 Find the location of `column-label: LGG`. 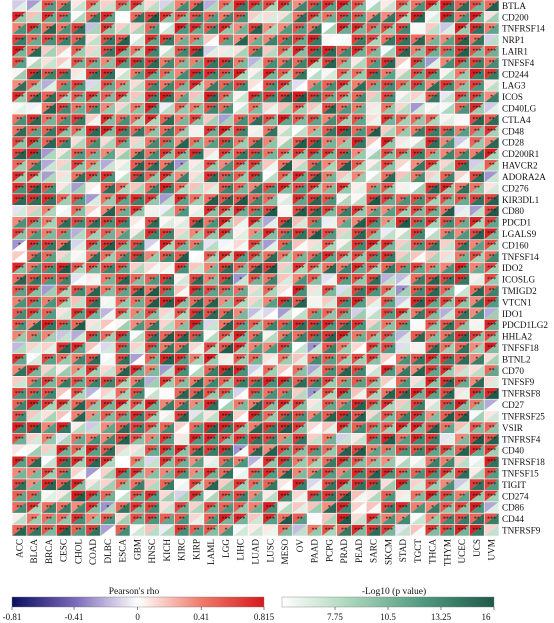

column-label: LGG is located at coordinates (226, 548).